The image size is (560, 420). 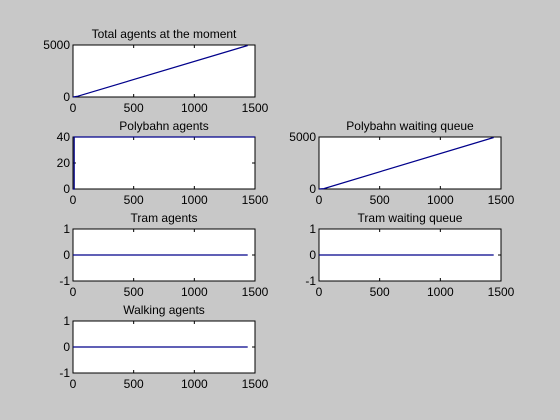 I want to click on chart-title: Total agents at the moment, so click(x=164, y=34).